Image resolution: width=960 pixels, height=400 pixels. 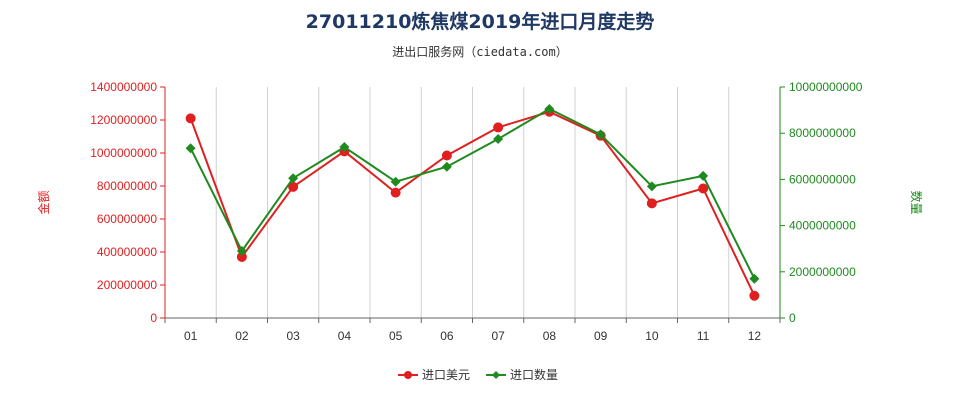 What do you see at coordinates (127, 252) in the screenshot?
I see `left-tick-label: 400000000` at bounding box center [127, 252].